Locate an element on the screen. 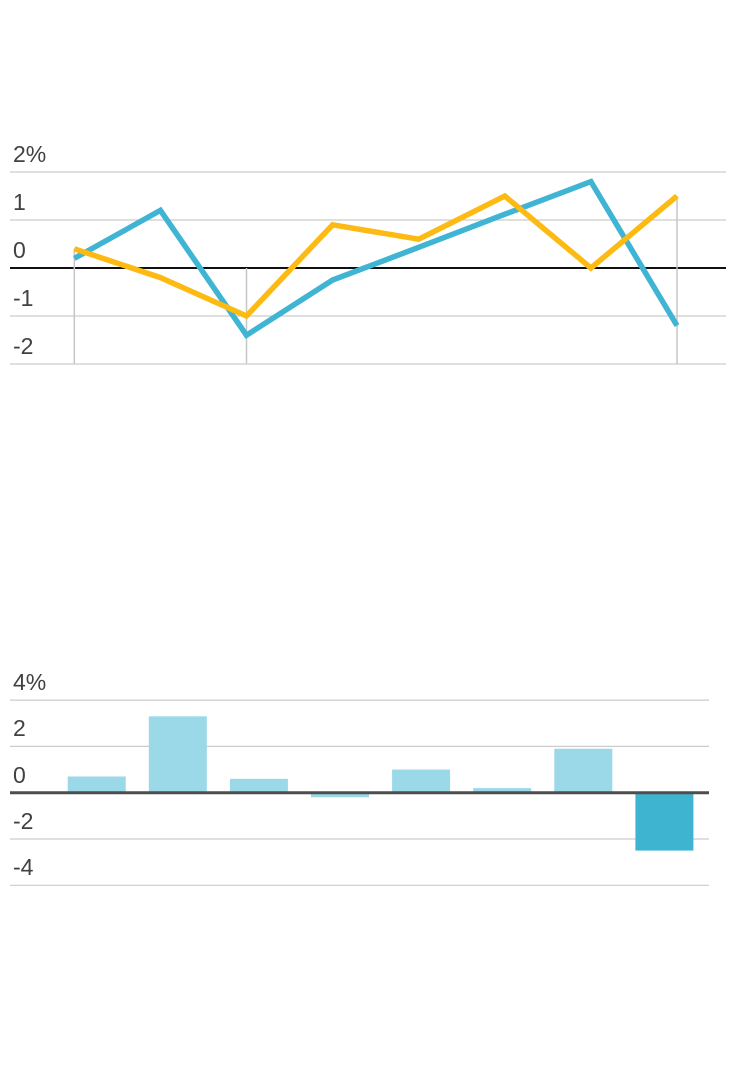  y-tick-label: 2 is located at coordinates (19, 728).